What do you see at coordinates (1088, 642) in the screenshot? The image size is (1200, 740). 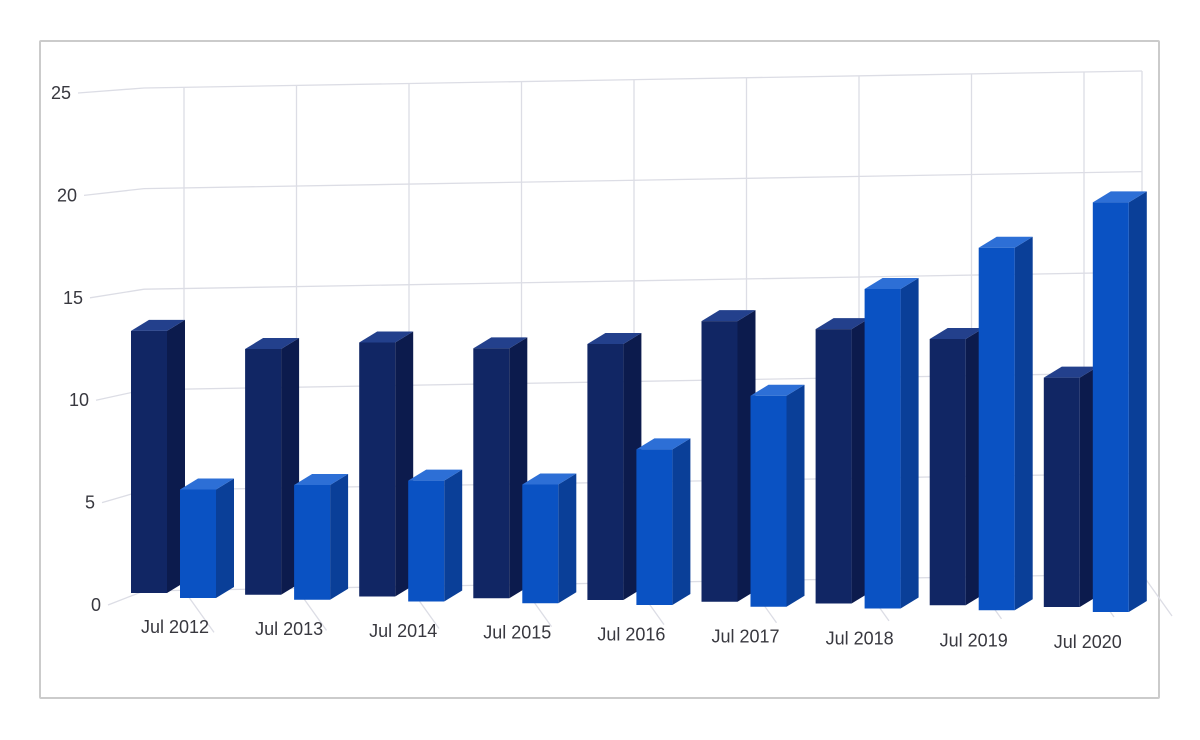 I see `x-category-label: Jul 2020` at bounding box center [1088, 642].